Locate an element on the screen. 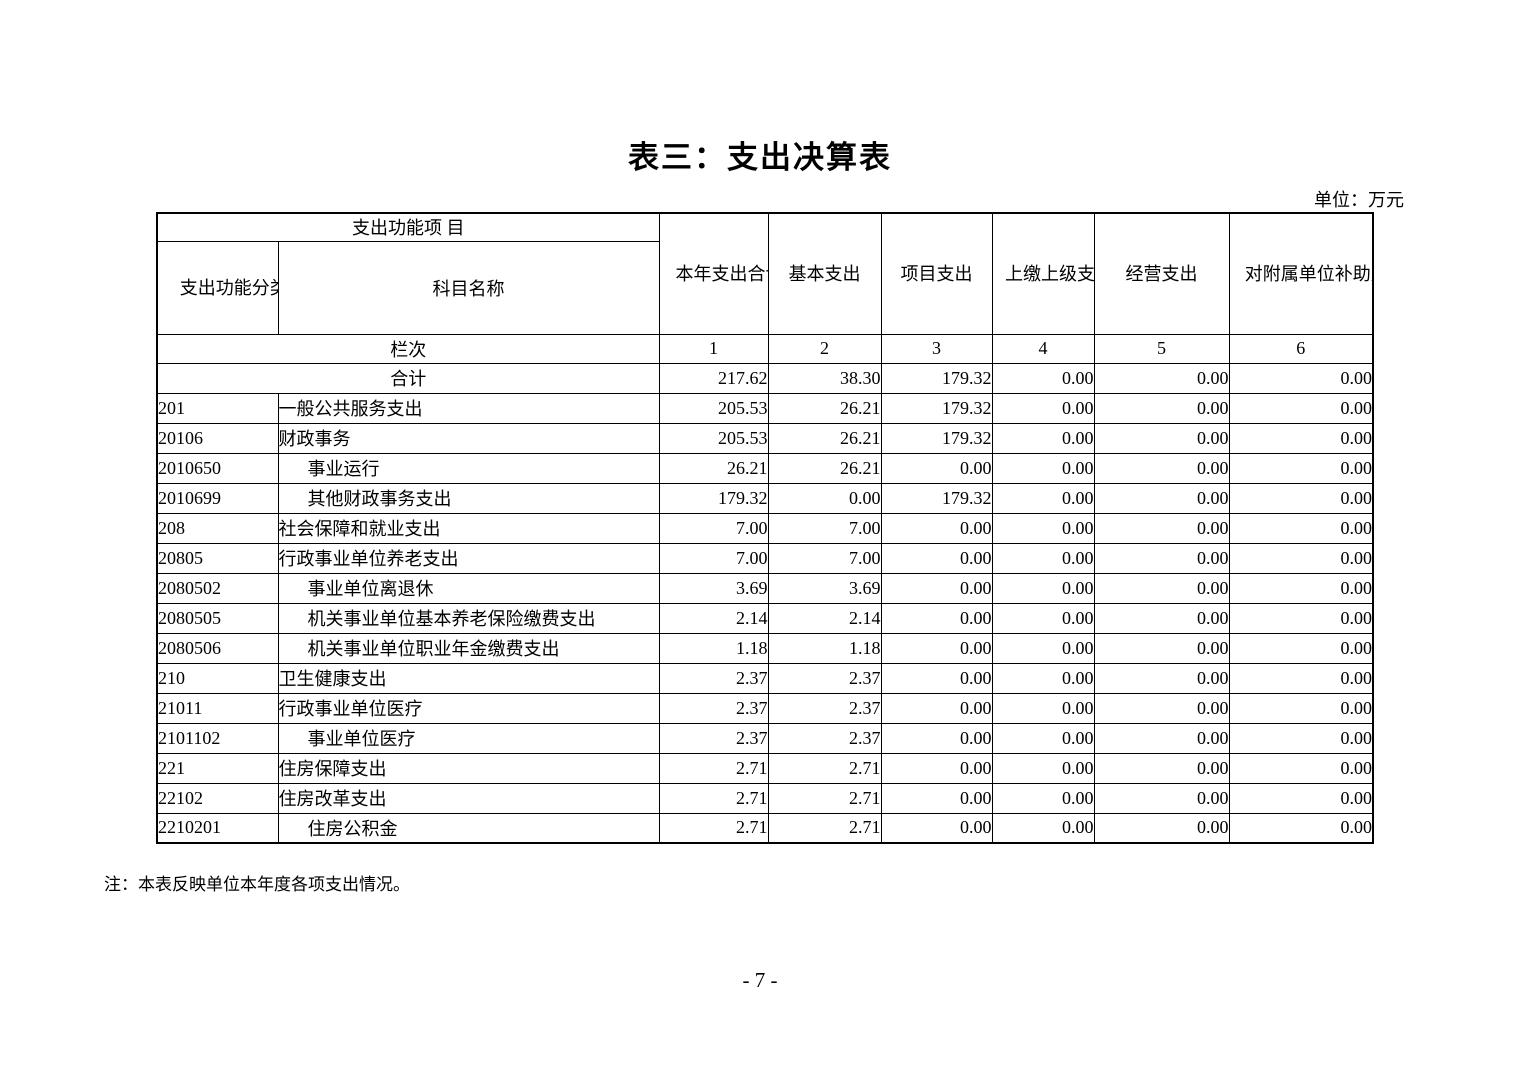  row-code: 20805 is located at coordinates (217, 558).